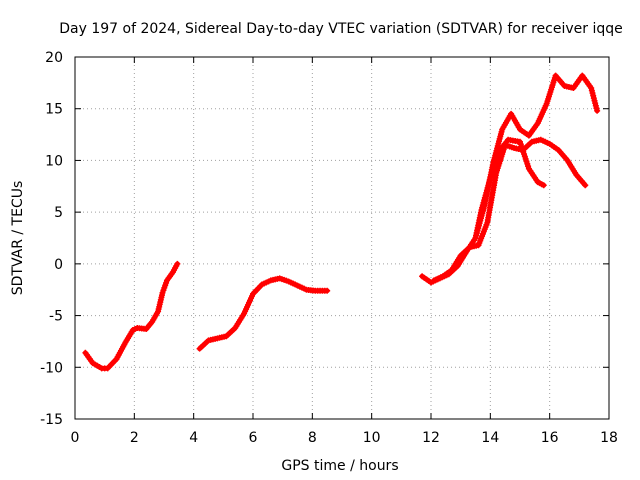 The image size is (640, 480). I want to click on x-tick-label: 18, so click(609, 438).